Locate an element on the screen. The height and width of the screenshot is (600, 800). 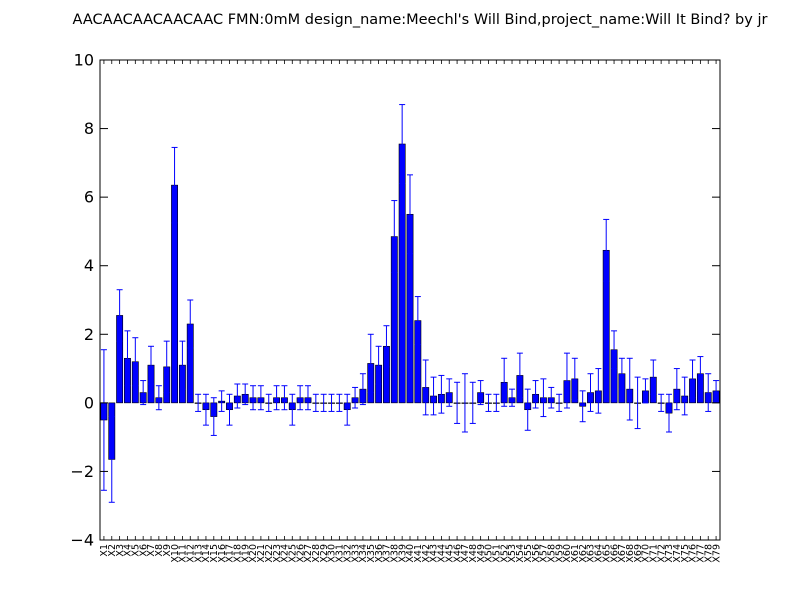
ytick-label: −2 is located at coordinates (82, 471).